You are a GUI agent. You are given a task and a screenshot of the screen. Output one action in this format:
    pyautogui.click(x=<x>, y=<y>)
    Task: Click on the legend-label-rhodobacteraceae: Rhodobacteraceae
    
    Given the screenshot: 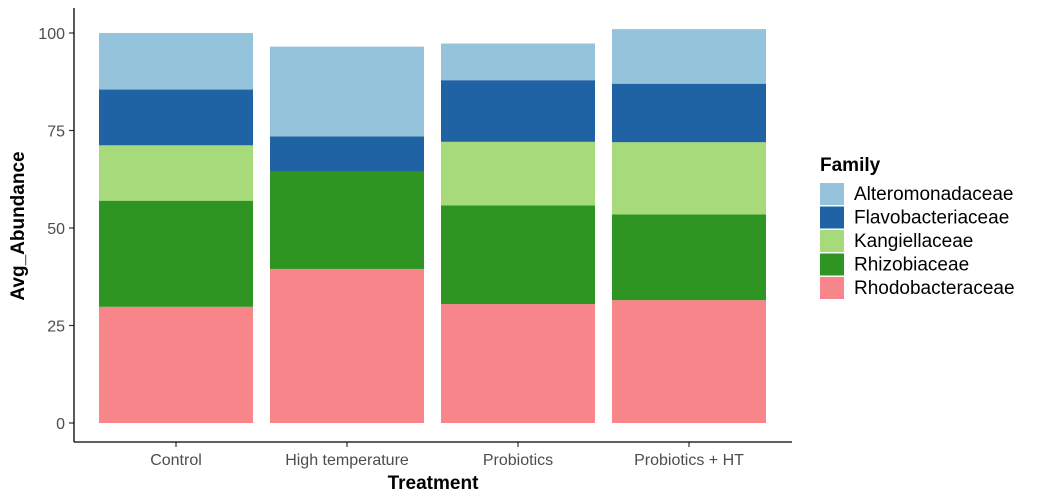 What is the action you would take?
    pyautogui.click(x=934, y=288)
    